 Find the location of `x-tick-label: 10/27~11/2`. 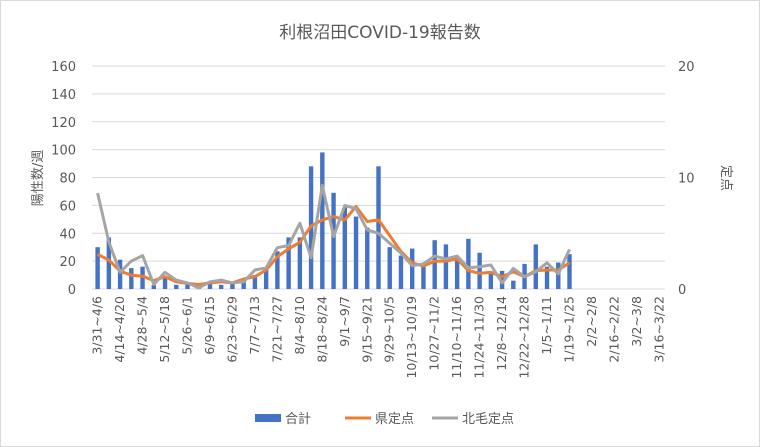

x-tick-label: 10/27~11/2 is located at coordinates (434, 333).